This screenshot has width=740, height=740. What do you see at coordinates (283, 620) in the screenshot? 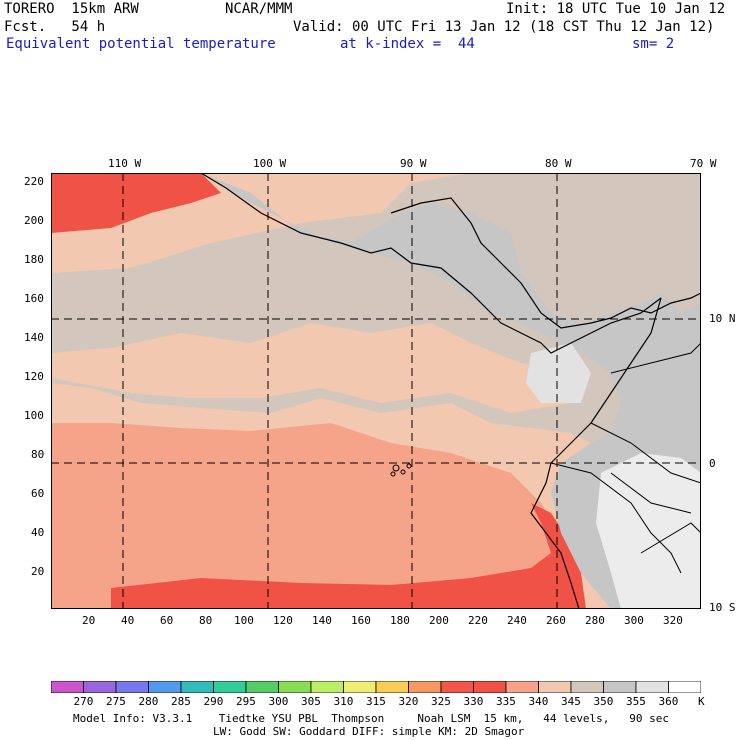
I see `grid-x-label: 120` at bounding box center [283, 620].